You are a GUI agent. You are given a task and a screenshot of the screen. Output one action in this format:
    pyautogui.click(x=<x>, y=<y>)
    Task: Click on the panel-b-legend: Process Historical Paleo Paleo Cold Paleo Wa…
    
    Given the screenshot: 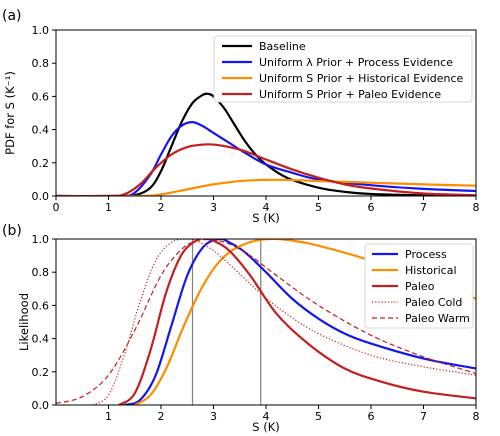 What is the action you would take?
    pyautogui.click(x=419, y=286)
    